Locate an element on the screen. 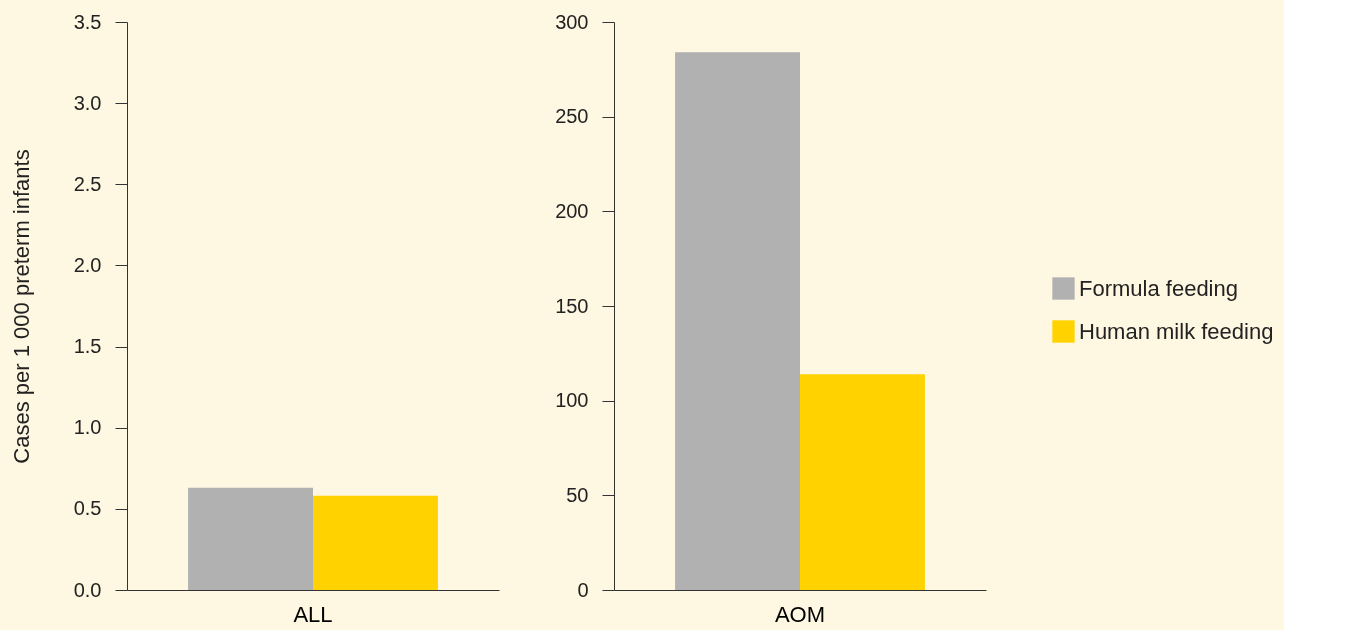 This screenshot has width=1350, height=638. y-tick-label: 200 is located at coordinates (572, 210).